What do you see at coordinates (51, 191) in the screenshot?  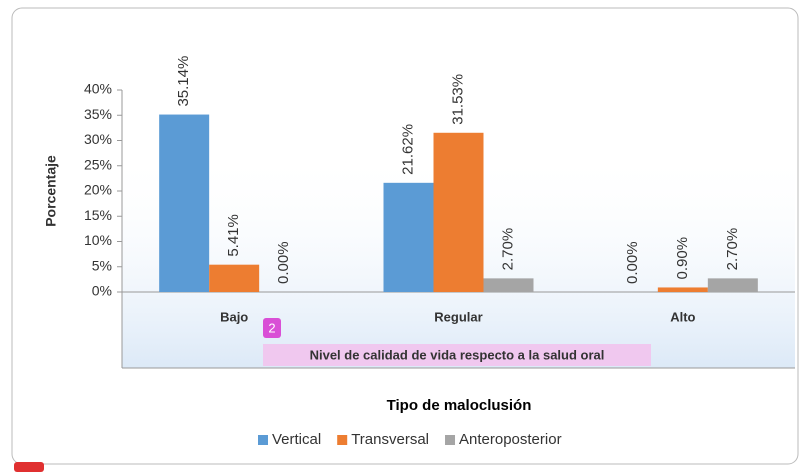 I see `y-axis-label: Porcentaje` at bounding box center [51, 191].